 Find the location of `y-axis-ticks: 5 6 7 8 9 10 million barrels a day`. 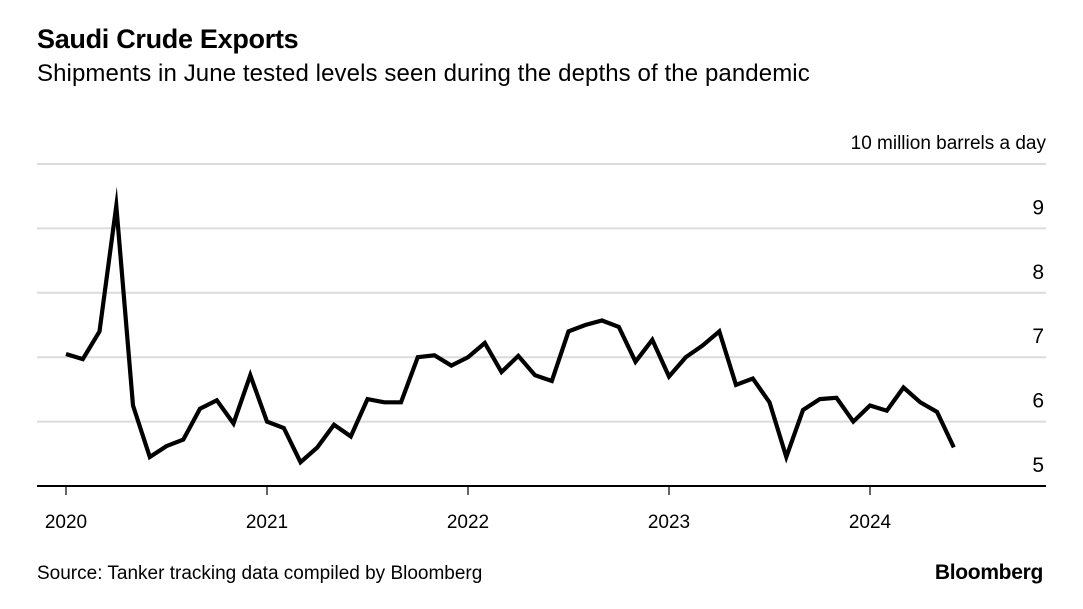

y-axis-ticks: 5 6 7 8 9 10 million barrels a day is located at coordinates (949, 305).